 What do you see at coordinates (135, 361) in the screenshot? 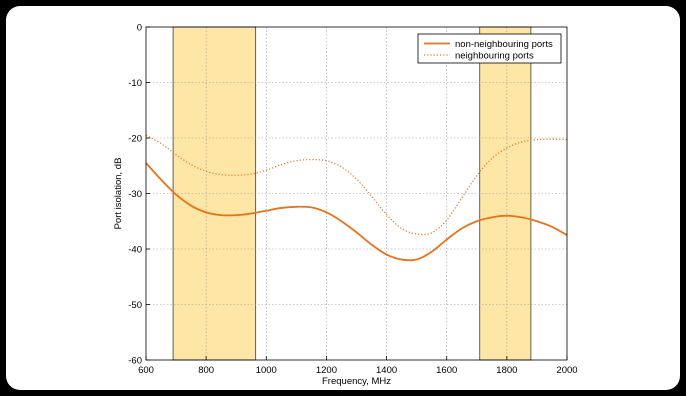
I see `y-tick-label: -60` at bounding box center [135, 361].